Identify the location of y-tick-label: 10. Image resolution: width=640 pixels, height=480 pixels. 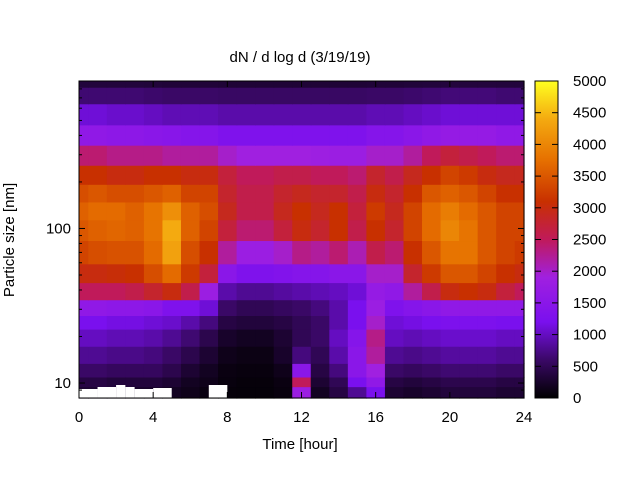
(62, 383).